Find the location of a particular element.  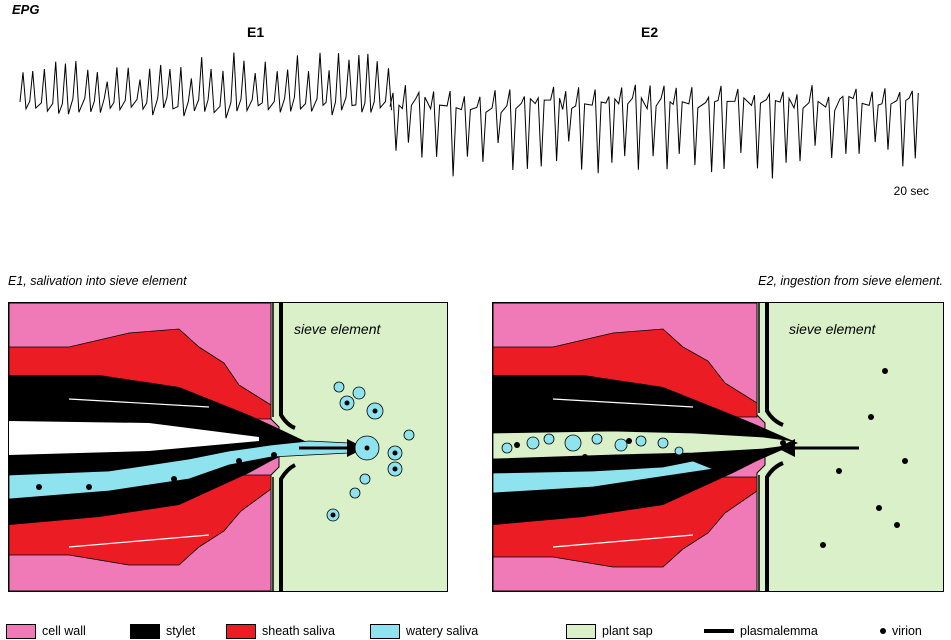

saliva-droplets-in-canal is located at coordinates (592, 444).